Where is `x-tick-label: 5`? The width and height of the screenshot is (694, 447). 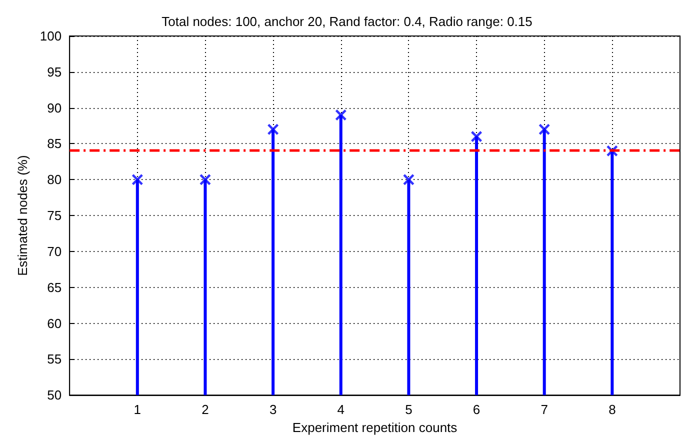
x-tick-label: 5 is located at coordinates (408, 410).